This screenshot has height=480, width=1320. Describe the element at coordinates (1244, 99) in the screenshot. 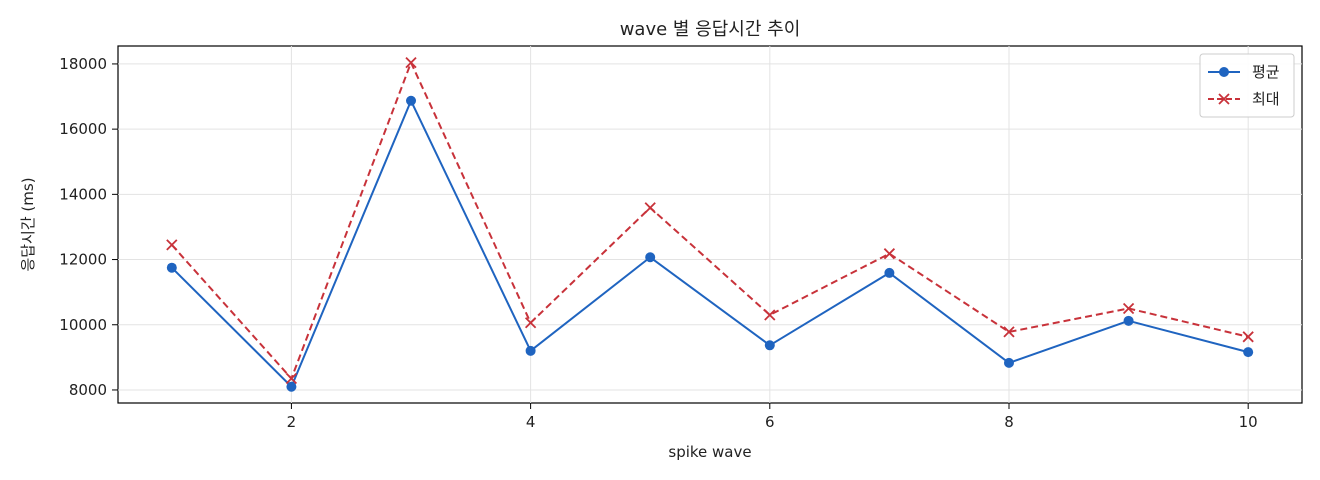

I see `legend-entry: 최대` at that location.